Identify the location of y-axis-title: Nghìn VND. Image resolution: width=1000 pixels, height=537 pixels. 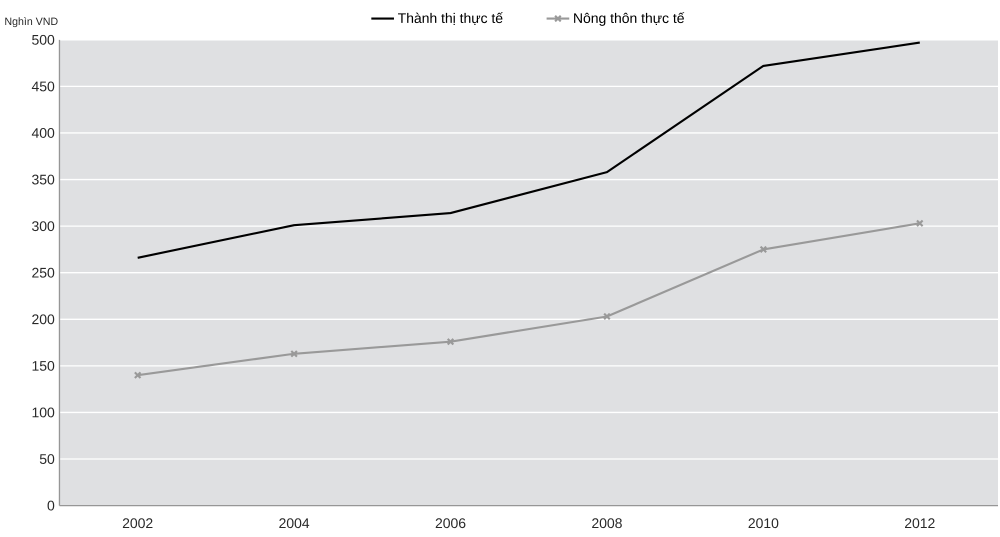
(31, 21).